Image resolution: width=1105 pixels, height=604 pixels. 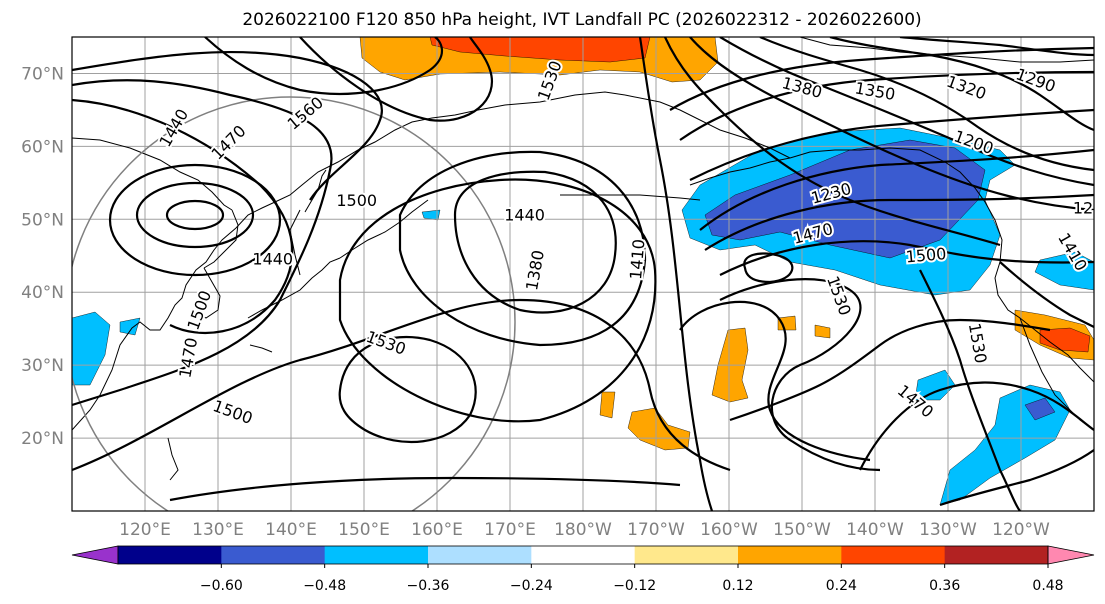 What do you see at coordinates (802, 530) in the screenshot?
I see `lon-tick-label: 150°W` at bounding box center [802, 530].